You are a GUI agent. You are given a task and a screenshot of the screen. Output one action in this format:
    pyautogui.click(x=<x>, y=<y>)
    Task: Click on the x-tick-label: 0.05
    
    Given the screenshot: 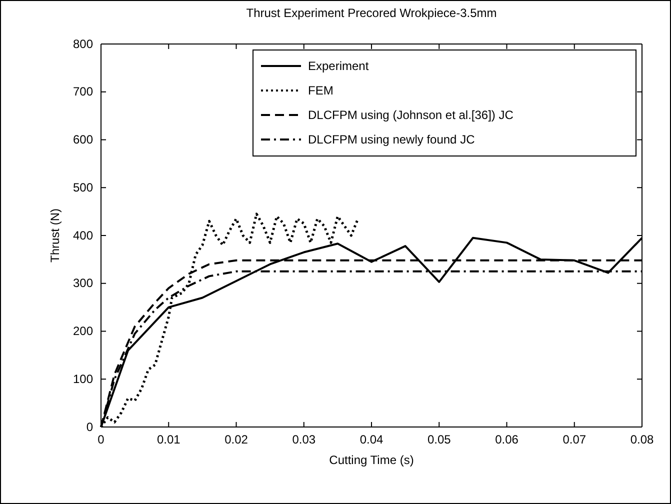 What is the action you would take?
    pyautogui.click(x=439, y=439)
    